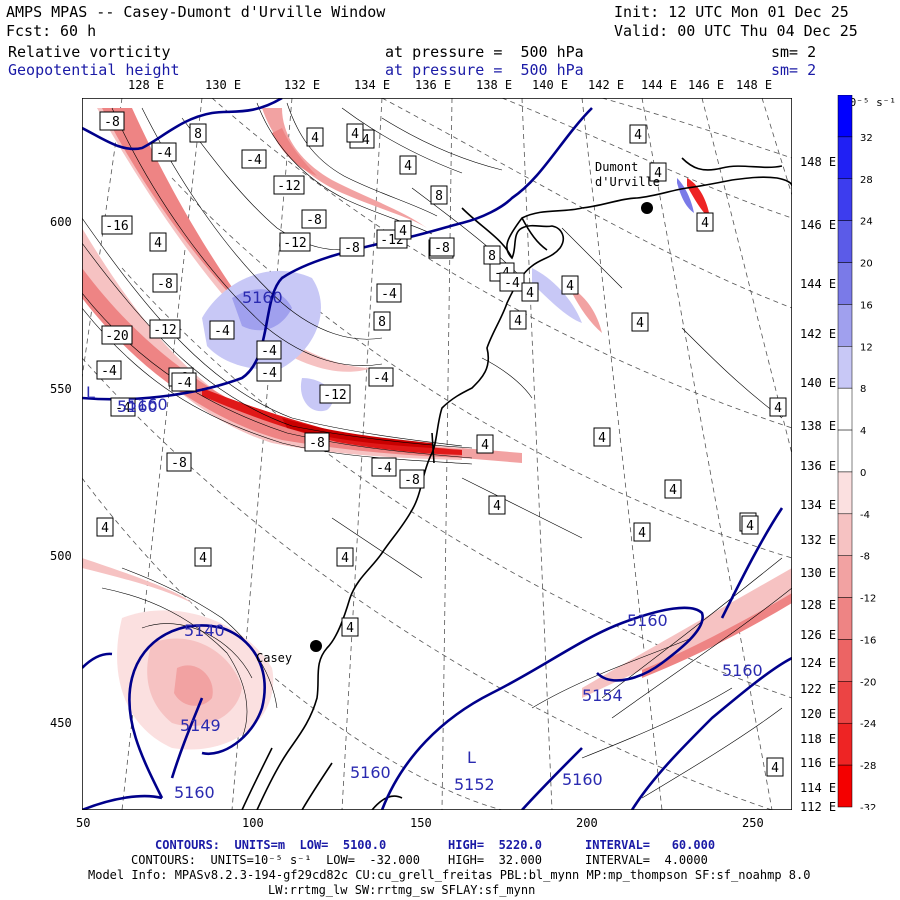 The width and height of the screenshot is (900, 900). What do you see at coordinates (731, 12) in the screenshot?
I see `init-time: Init: 12 UTC Mon 01 Dec 25` at bounding box center [731, 12].